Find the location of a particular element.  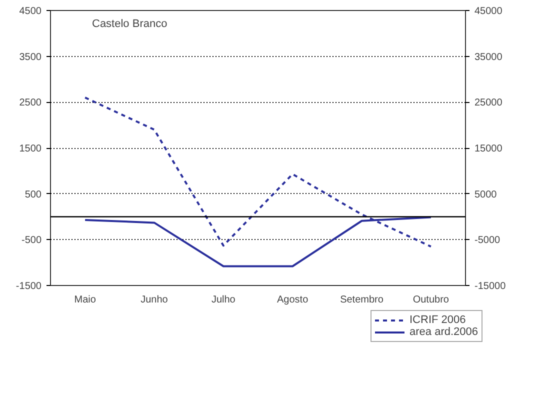

y-tick-label: -1500 is located at coordinates (29, 286).